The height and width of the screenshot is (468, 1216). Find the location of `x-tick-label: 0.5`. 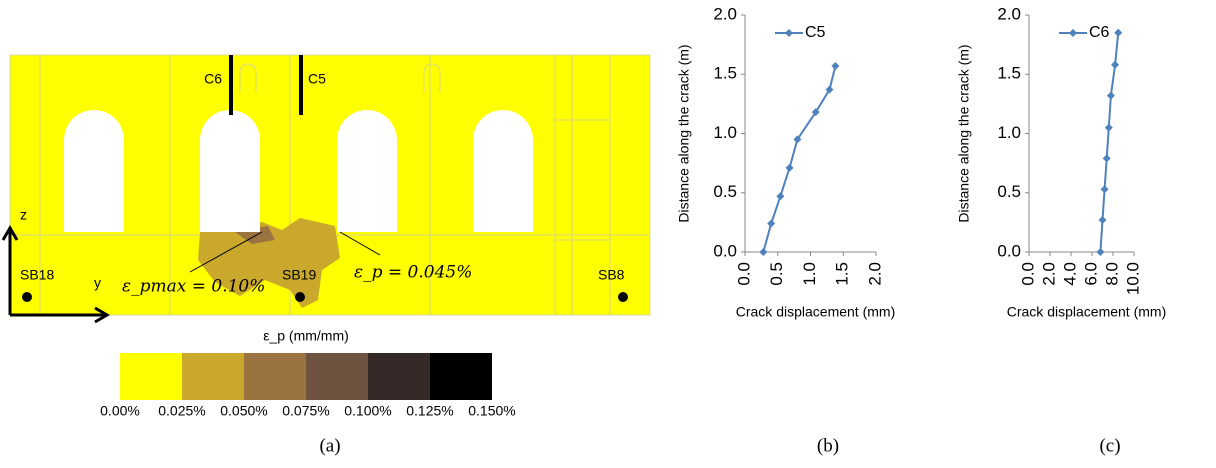

x-tick-label: 0.5 is located at coordinates (776, 274).